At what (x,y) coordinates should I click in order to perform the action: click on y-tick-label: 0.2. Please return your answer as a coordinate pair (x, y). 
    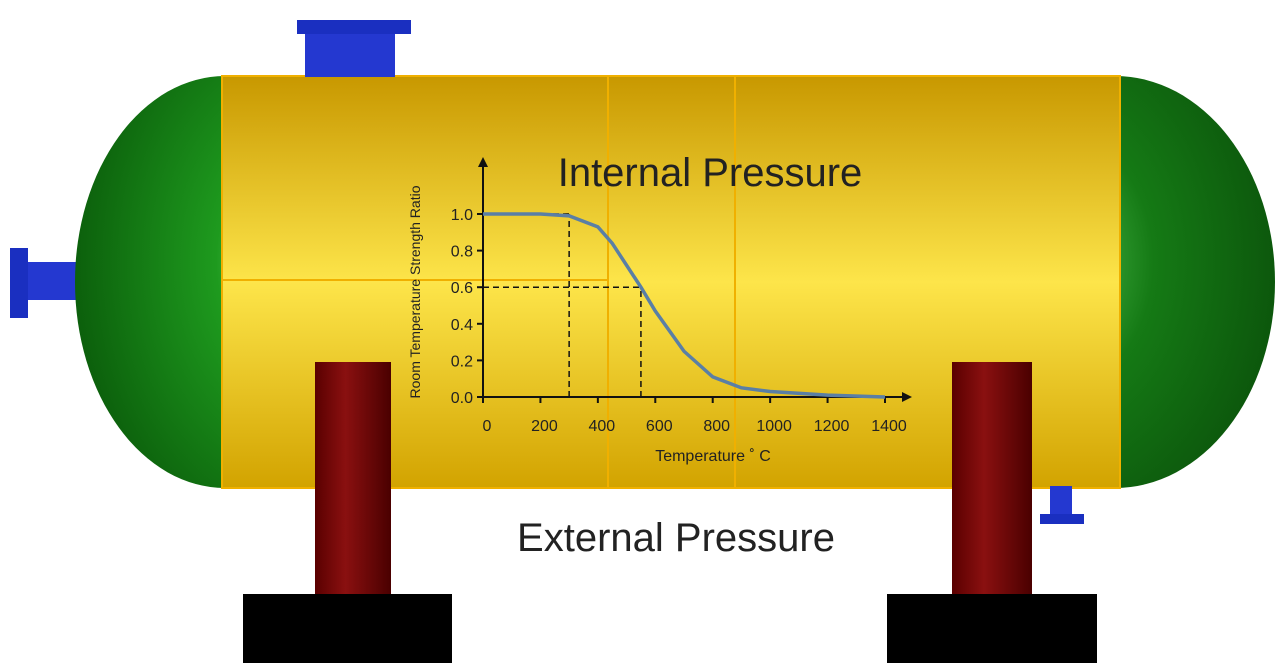
    Looking at the image, I should click on (462, 361).